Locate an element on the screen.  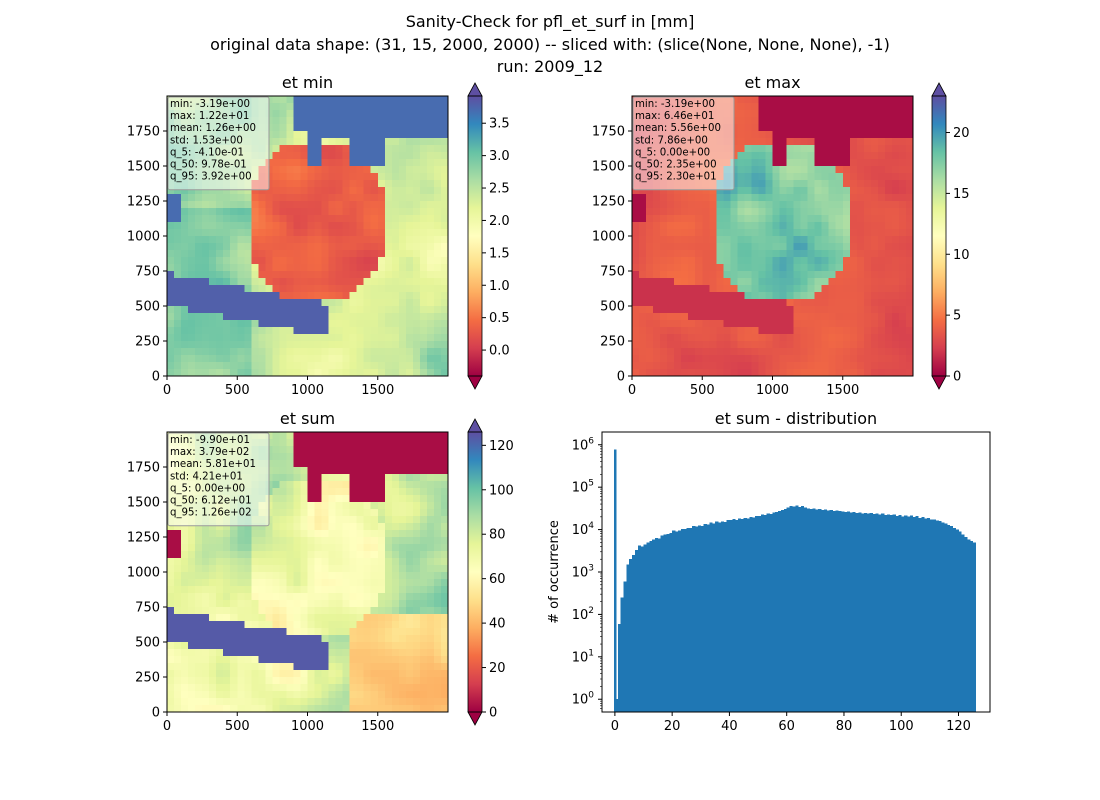
stats-line: std: 1.53e+00 is located at coordinates (206, 140).